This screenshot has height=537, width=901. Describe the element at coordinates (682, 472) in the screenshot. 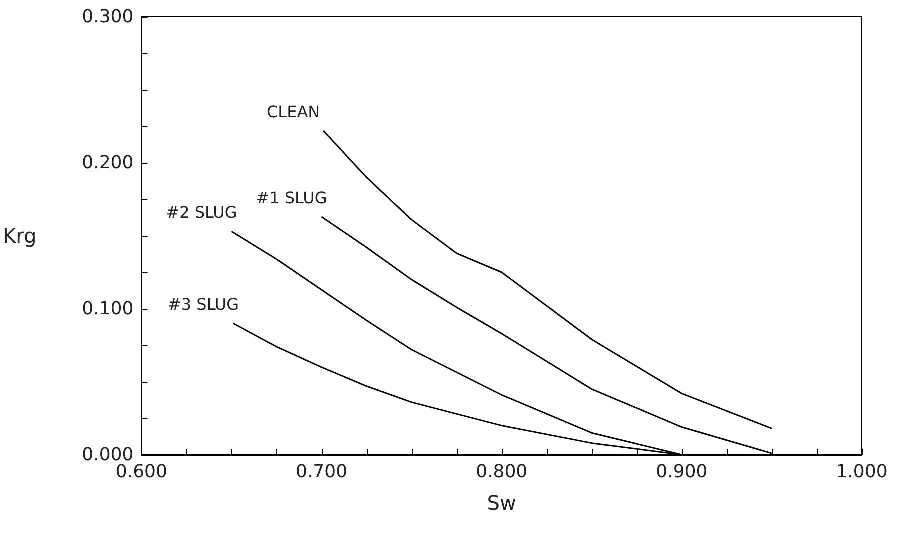

I see `x-tick-label: 0.900` at that location.